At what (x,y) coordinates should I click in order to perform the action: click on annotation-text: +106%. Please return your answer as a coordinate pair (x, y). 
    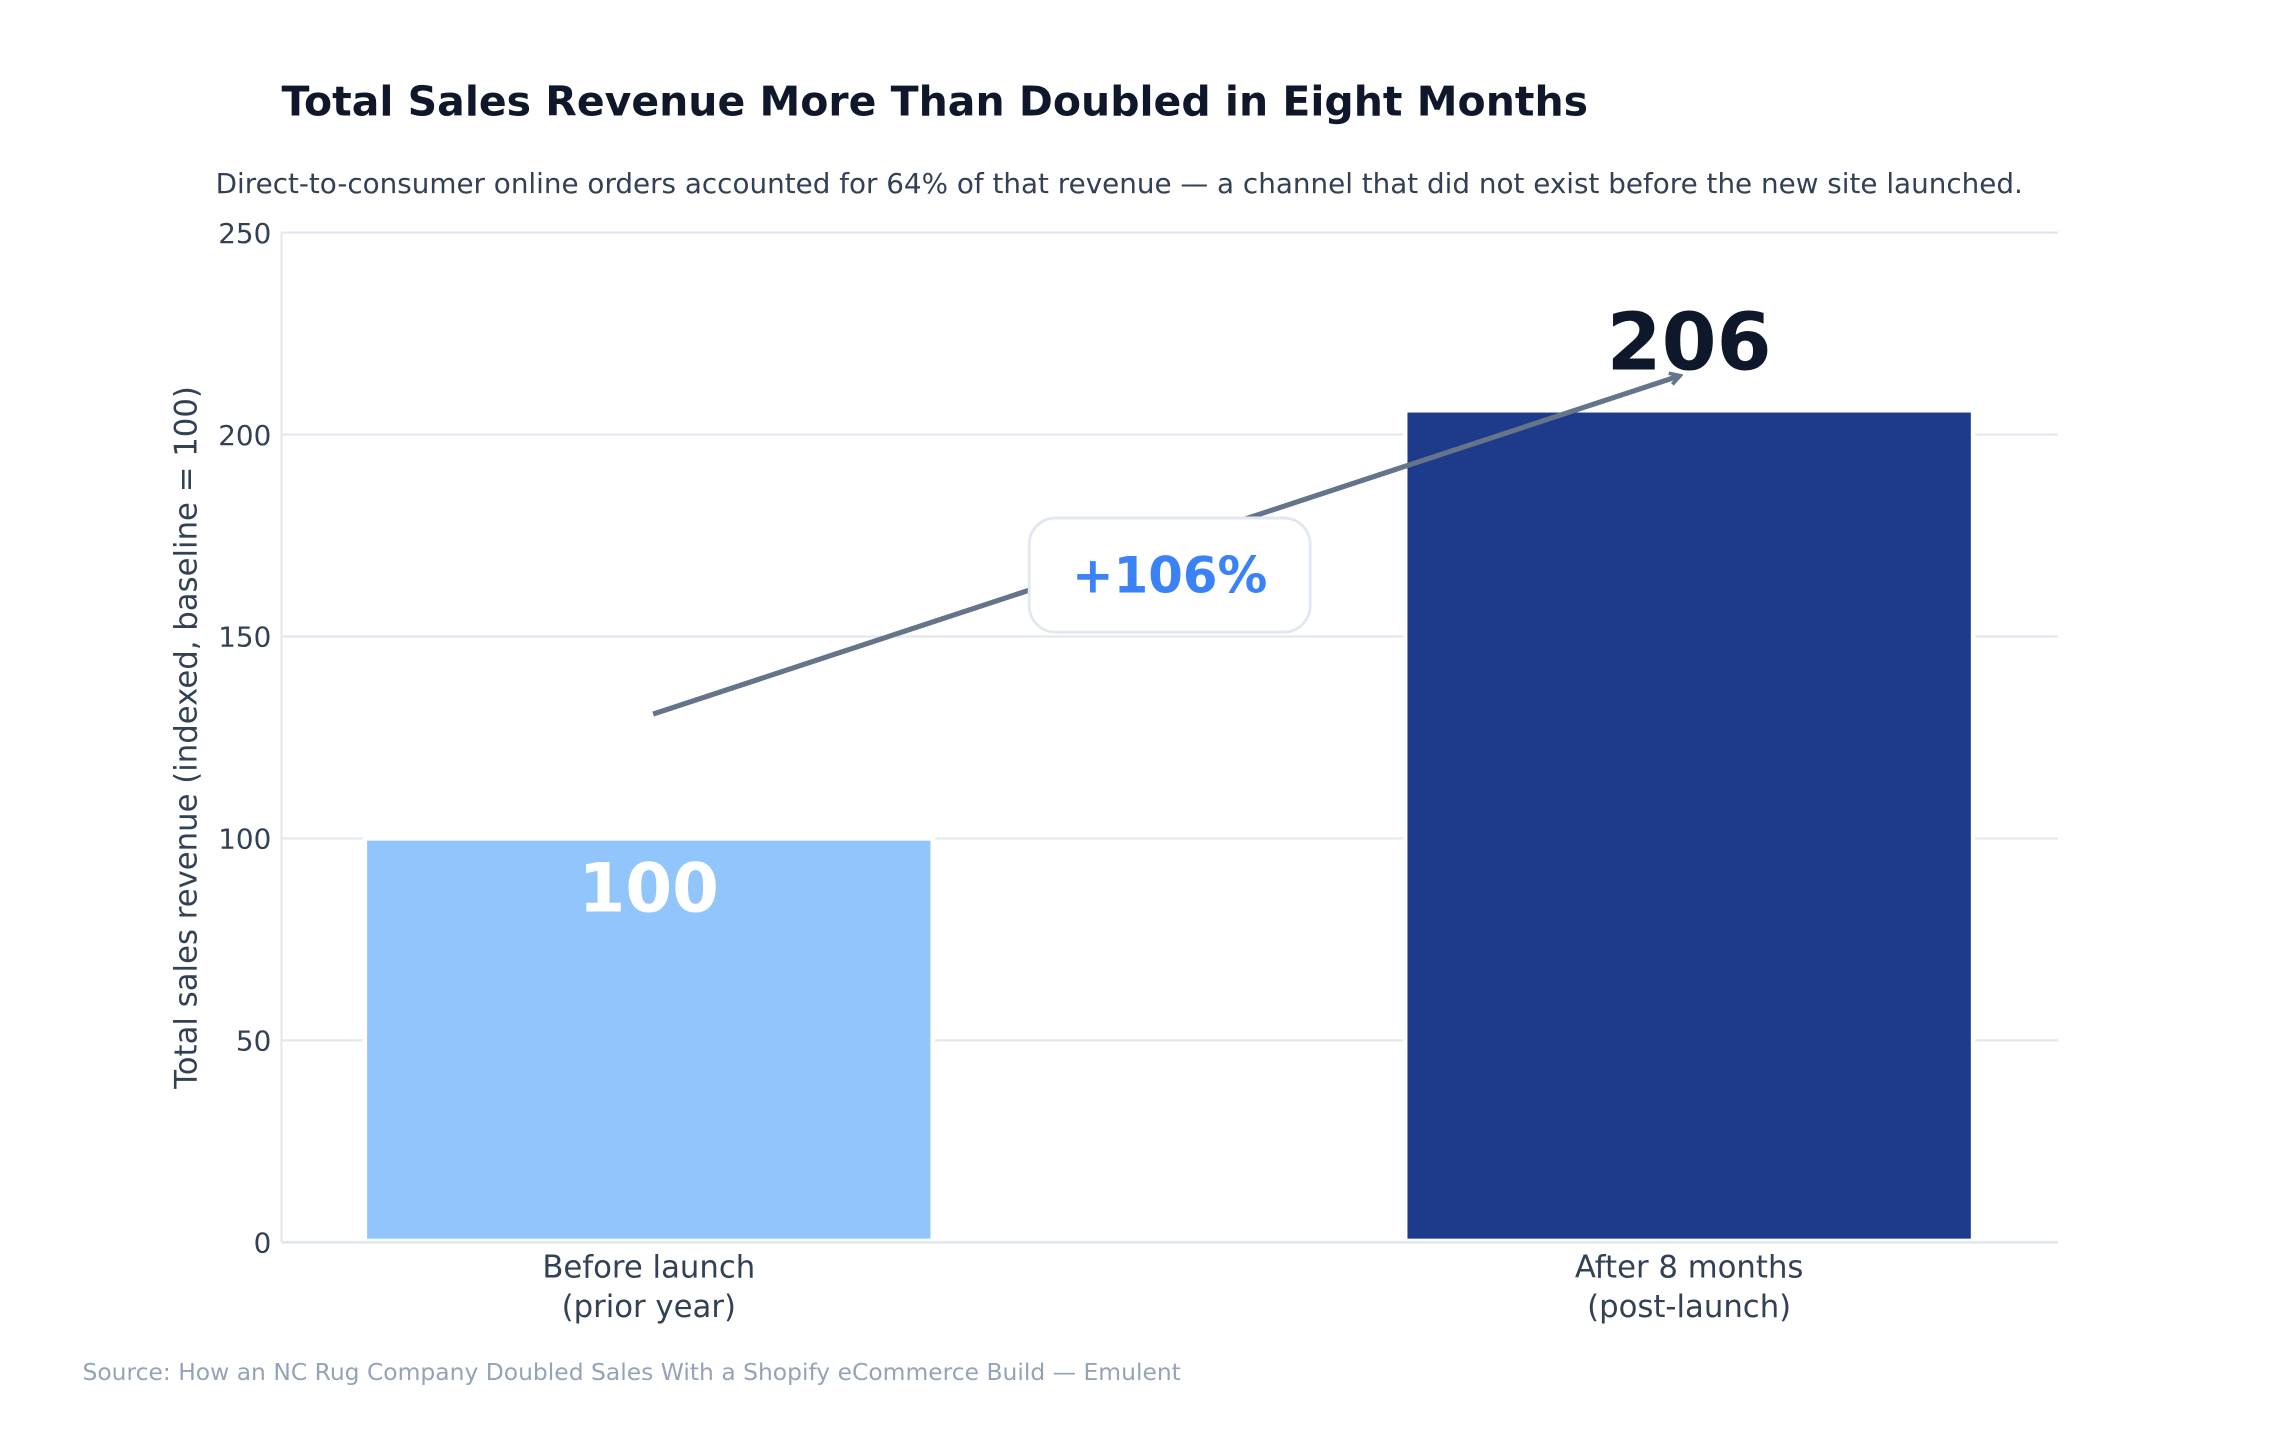
    Looking at the image, I should click on (1169, 576).